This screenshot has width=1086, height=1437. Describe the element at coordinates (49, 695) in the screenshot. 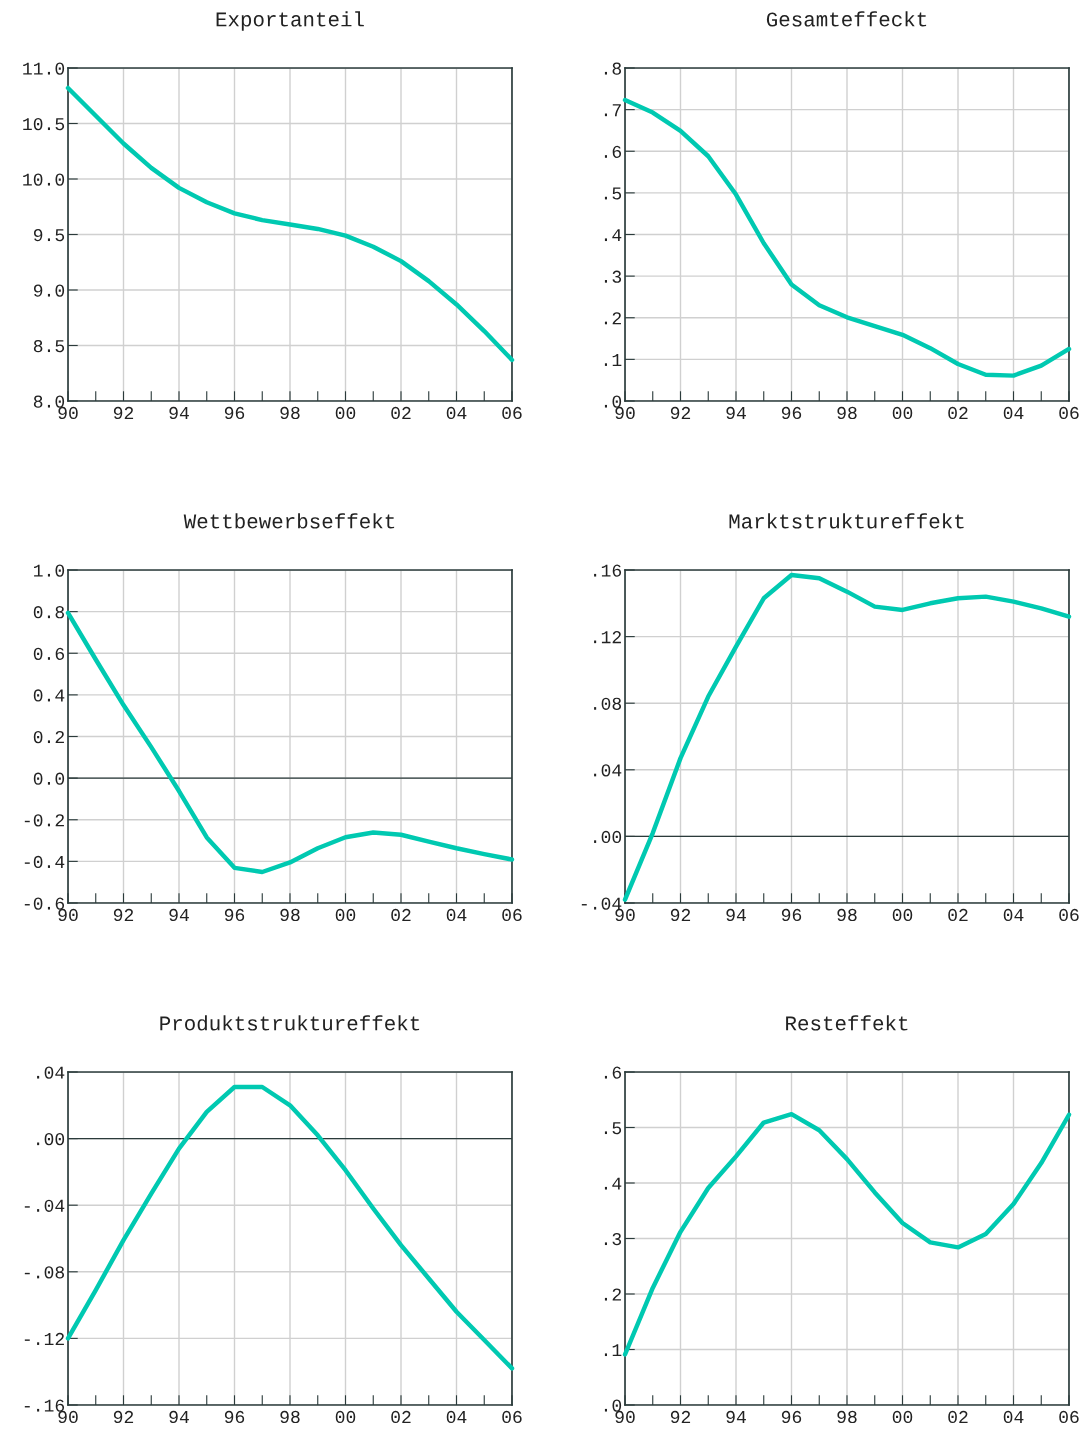

I see `y-tick-label: 0.4` at that location.